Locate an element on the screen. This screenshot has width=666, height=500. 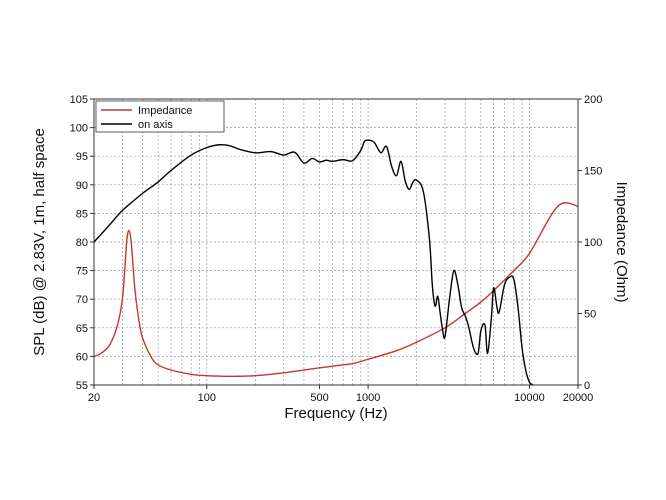
y-tick-label: 65 is located at coordinates (82, 329).